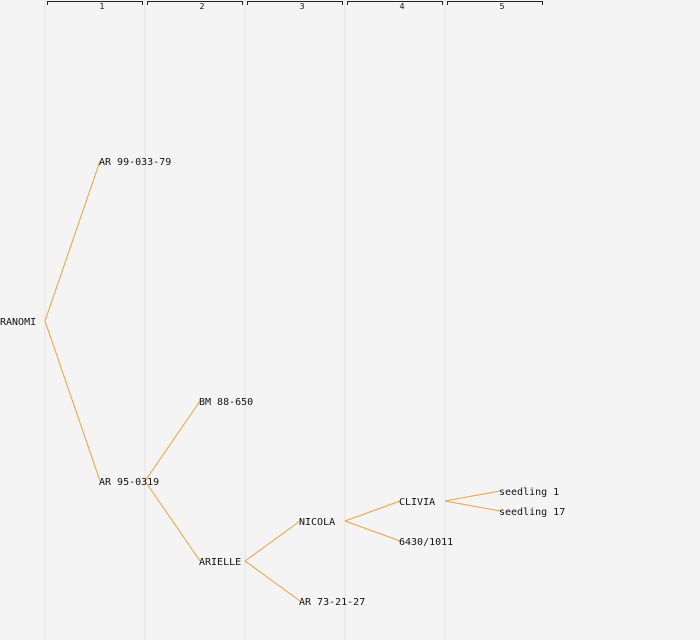  I want to click on edge-arielle-nicola, so click(272, 541).